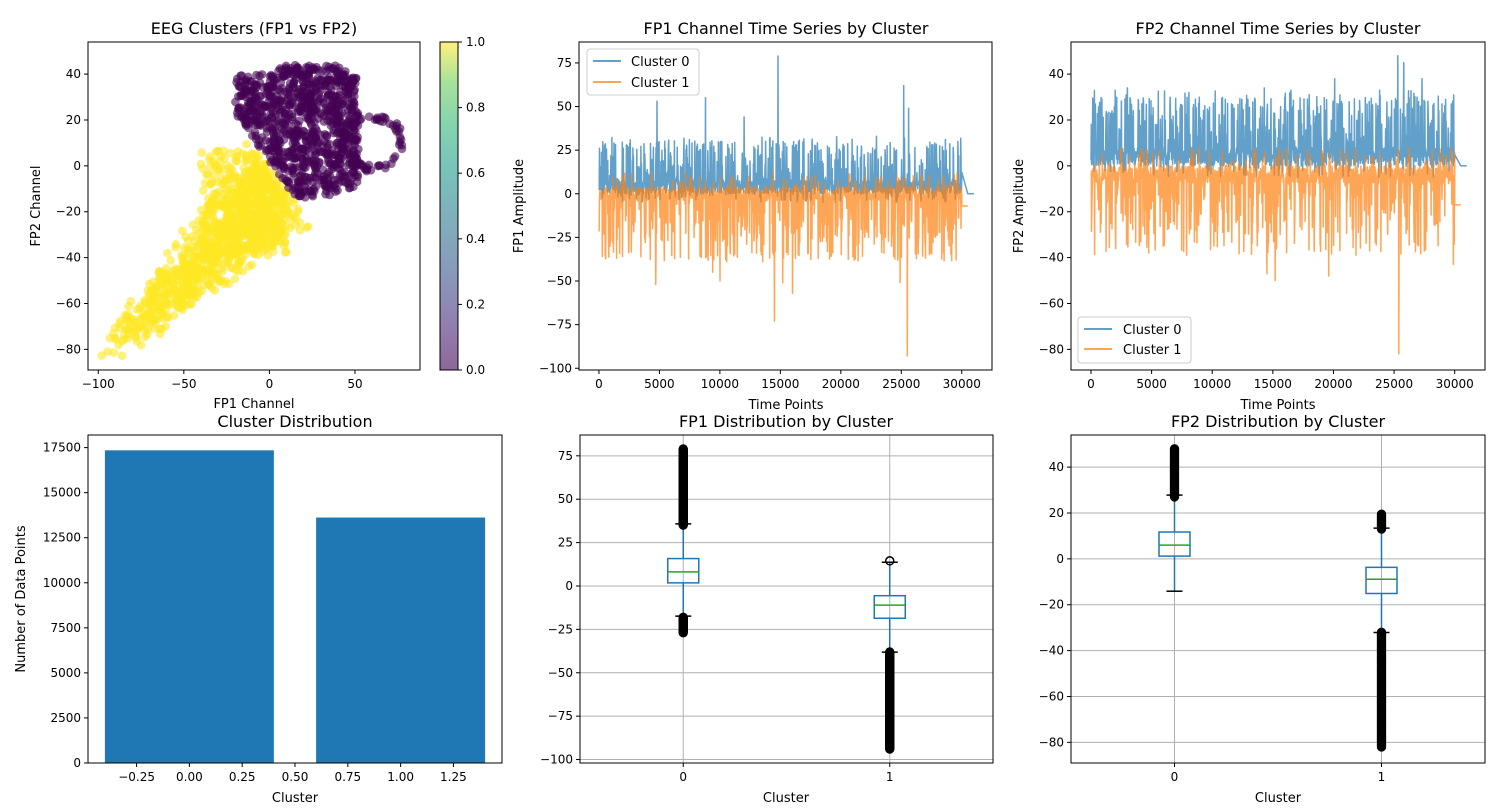 This screenshot has height=810, width=1500. I want to click on bar-y-tick-label: 7500, so click(65, 628).